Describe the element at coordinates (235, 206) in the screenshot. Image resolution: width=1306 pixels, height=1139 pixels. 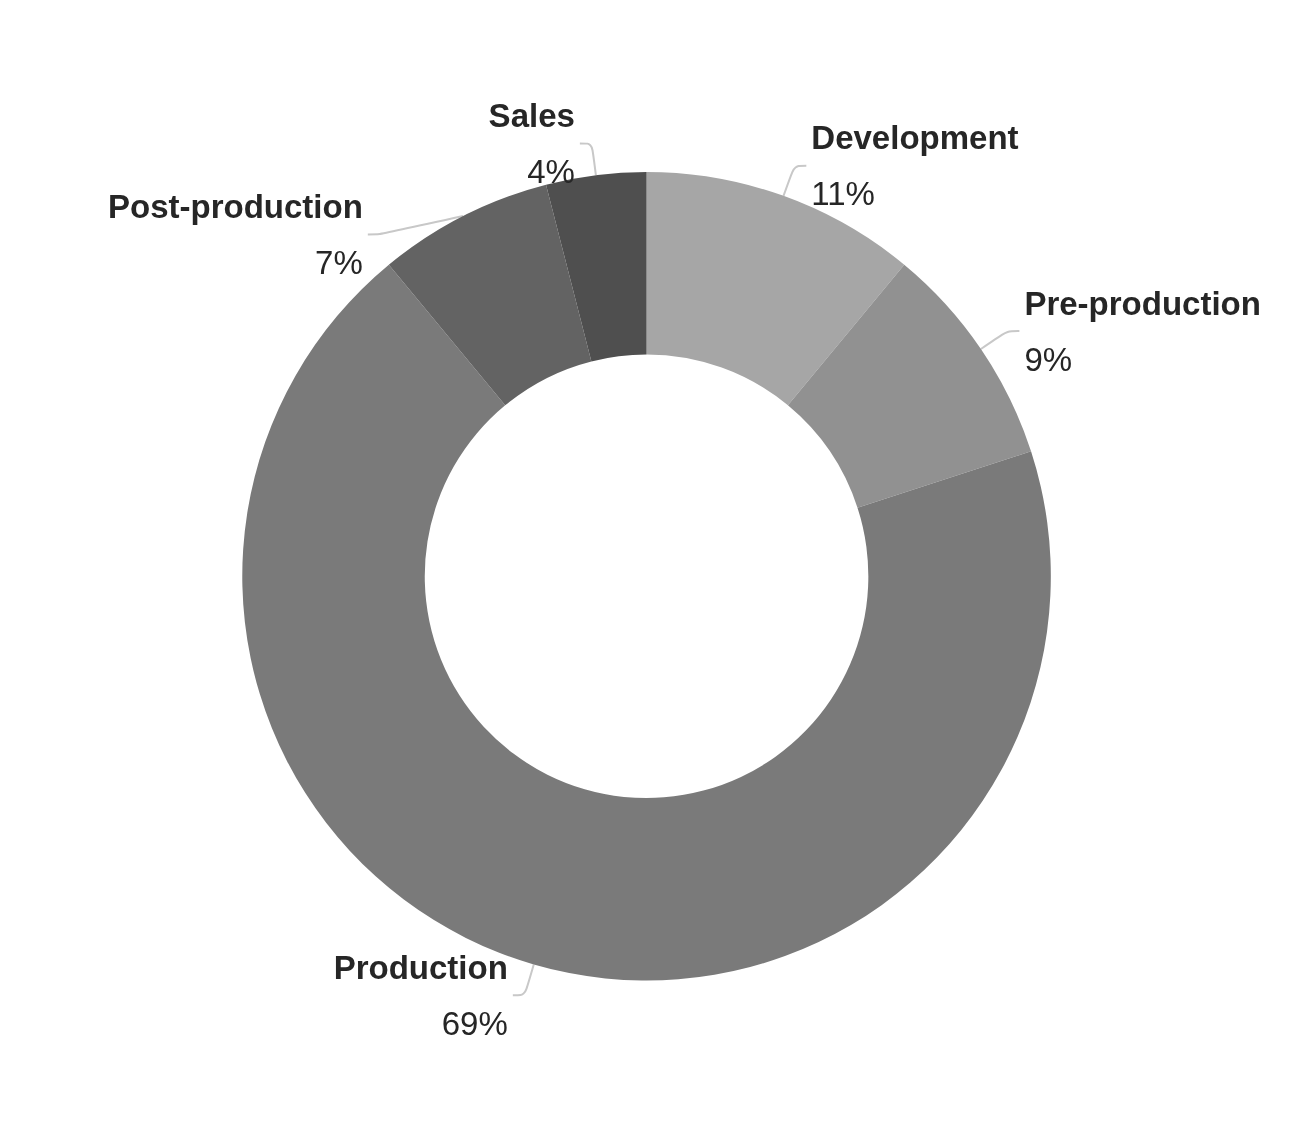
I see `slice-label: Post-production` at that location.